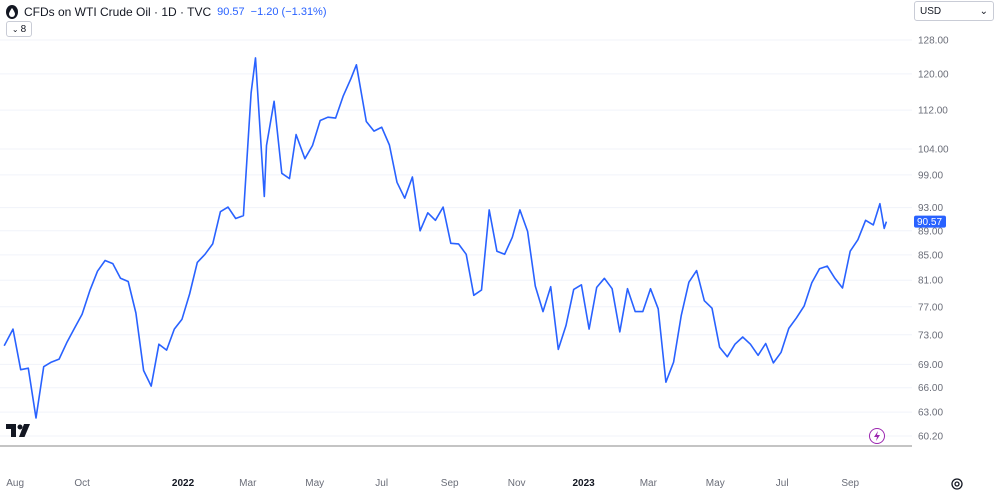 This screenshot has width=1000, height=496. Describe the element at coordinates (82, 483) in the screenshot. I see `x-tick-label: Oct` at that location.